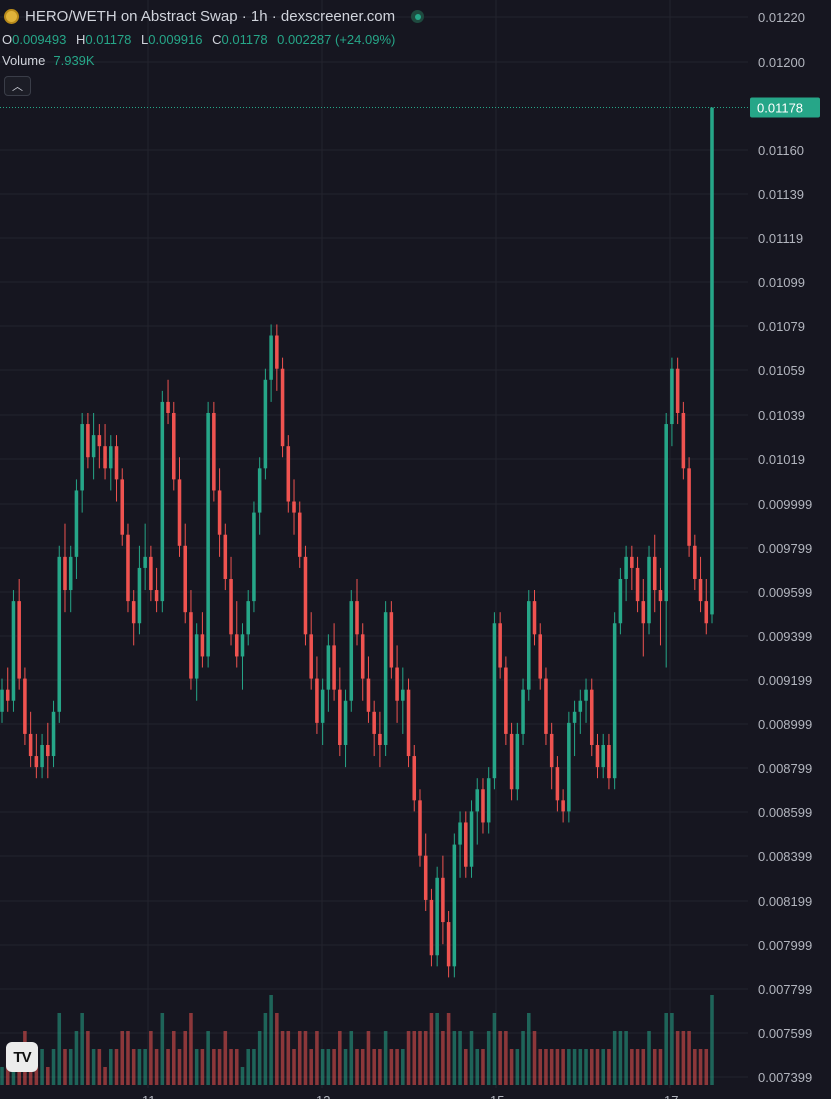  I want to click on time-axis: 11 13 15 17, so click(410, 1096).